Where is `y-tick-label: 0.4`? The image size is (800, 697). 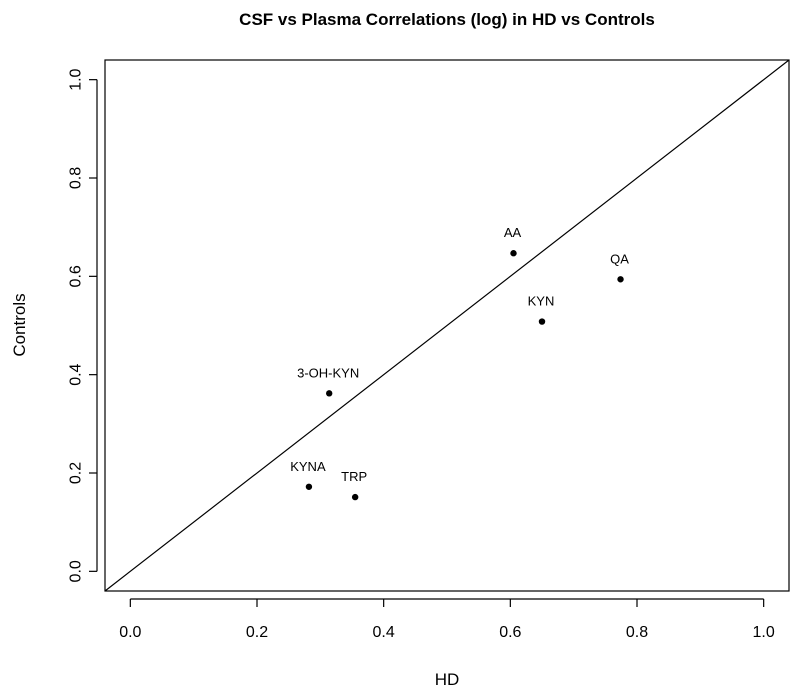
y-tick-label: 0.4 is located at coordinates (76, 374).